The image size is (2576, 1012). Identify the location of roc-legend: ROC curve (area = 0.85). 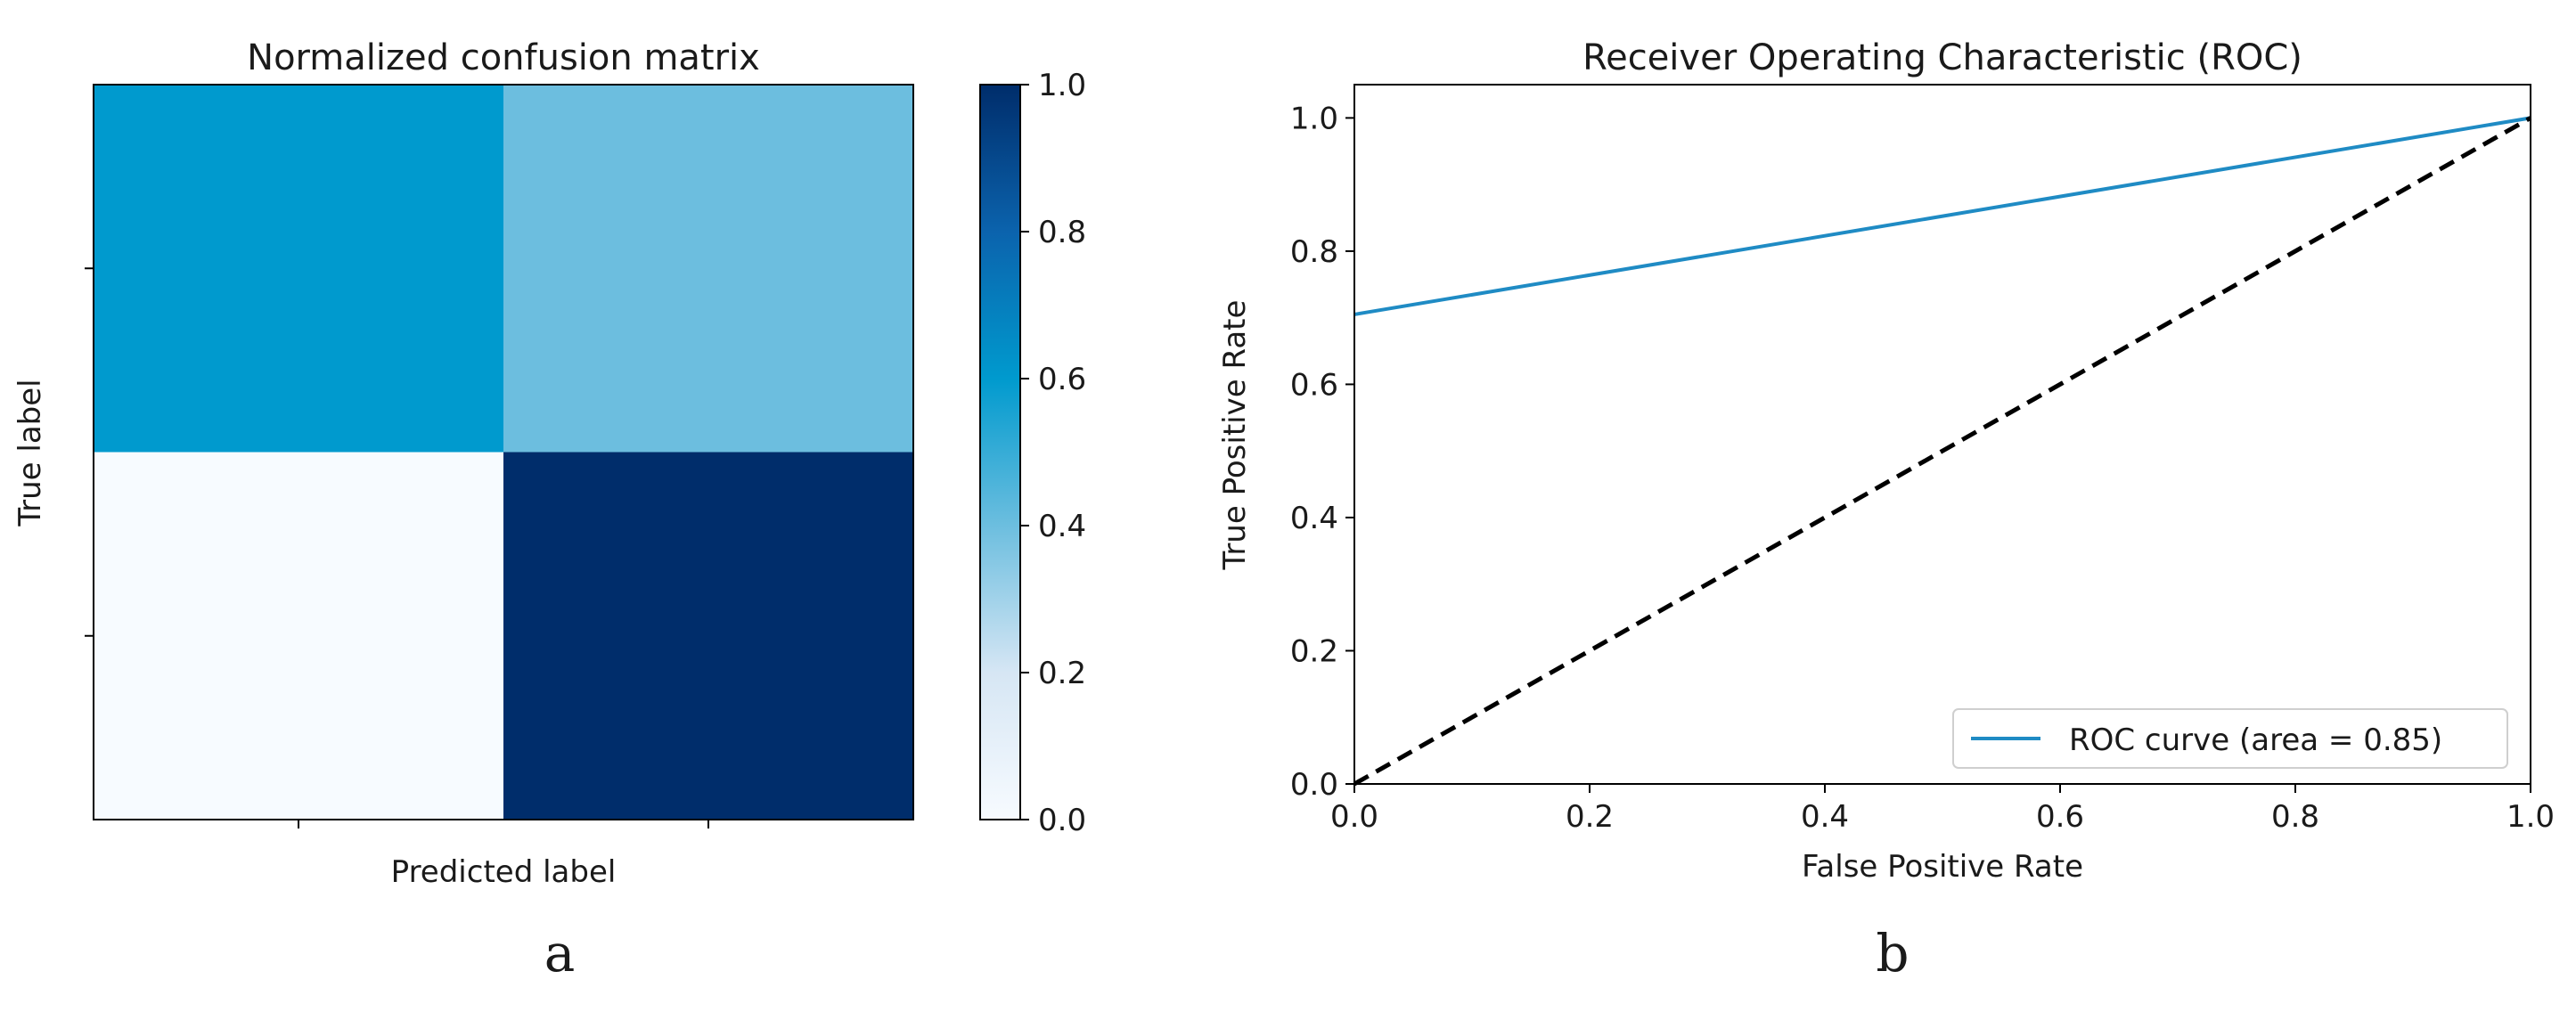
(2230, 738).